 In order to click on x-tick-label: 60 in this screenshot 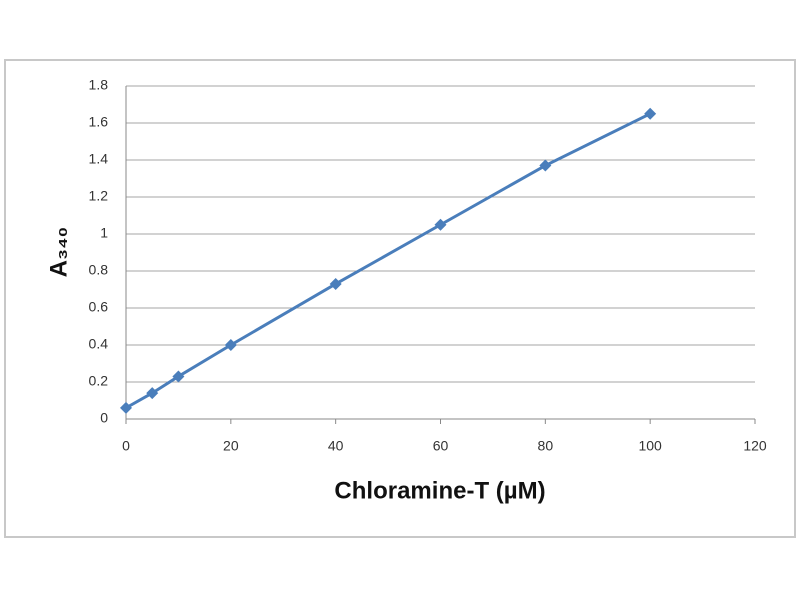, I will do `click(441, 446)`.